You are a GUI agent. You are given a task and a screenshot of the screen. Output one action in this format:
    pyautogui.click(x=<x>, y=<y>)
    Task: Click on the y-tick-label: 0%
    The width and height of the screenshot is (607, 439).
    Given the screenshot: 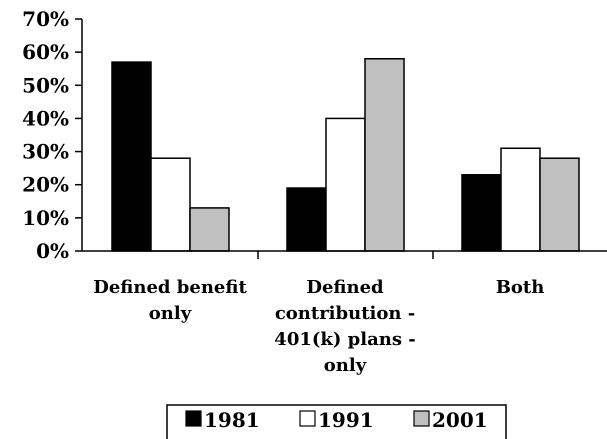 What is the action you would take?
    pyautogui.click(x=52, y=251)
    